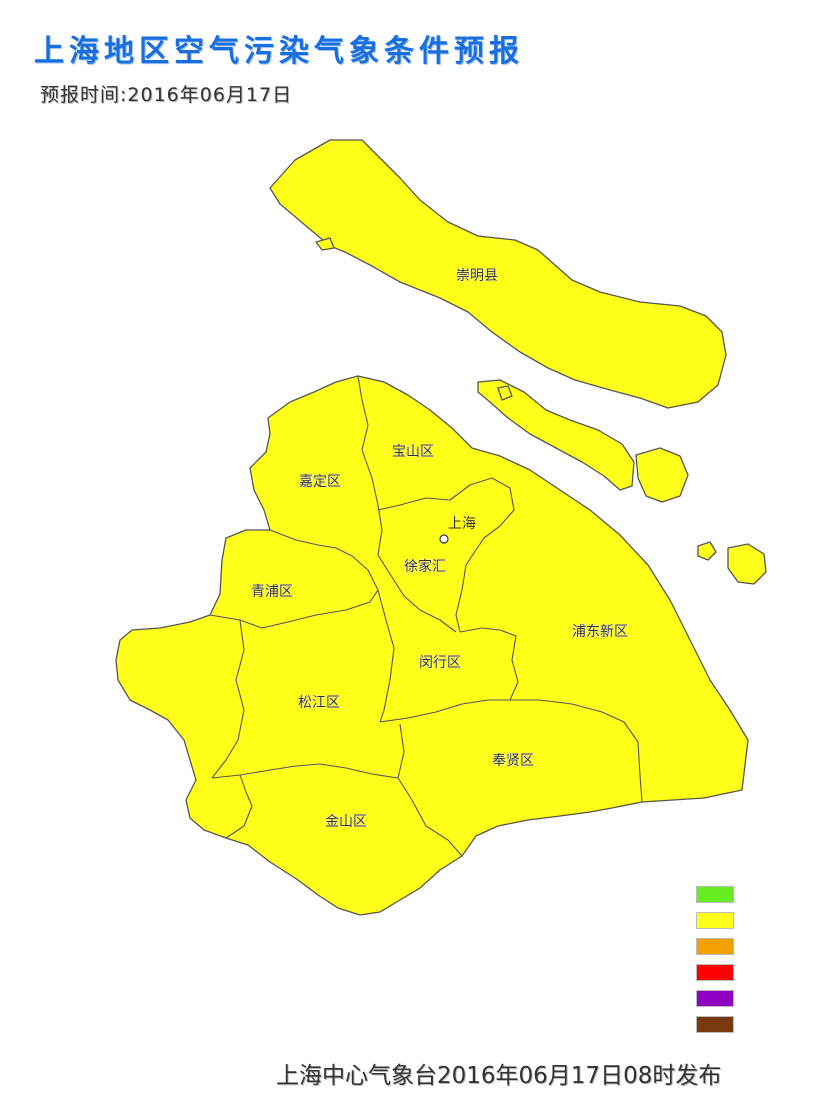  Describe the element at coordinates (324, 560) in the screenshot. I see `border-jiading-qingpu` at that location.